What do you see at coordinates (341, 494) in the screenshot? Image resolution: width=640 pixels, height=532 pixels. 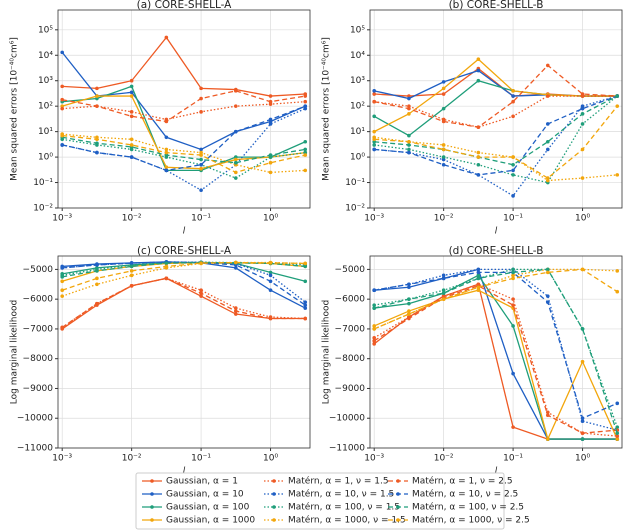 I see `legend-label: Matérn, α = 10, ν = 1.5` at bounding box center [341, 494].